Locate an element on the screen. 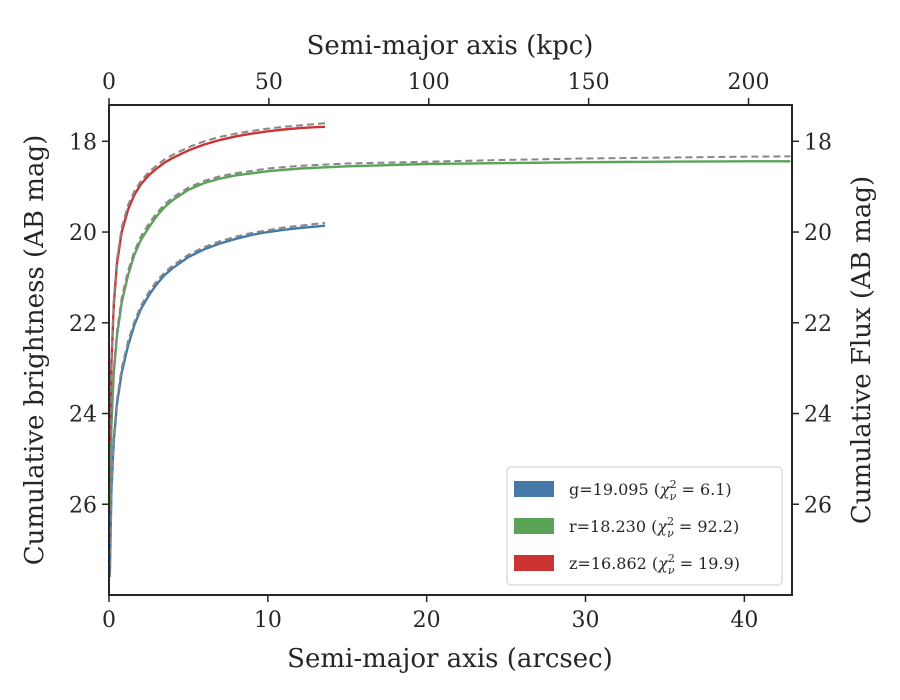  legend-box is located at coordinates (644, 526).